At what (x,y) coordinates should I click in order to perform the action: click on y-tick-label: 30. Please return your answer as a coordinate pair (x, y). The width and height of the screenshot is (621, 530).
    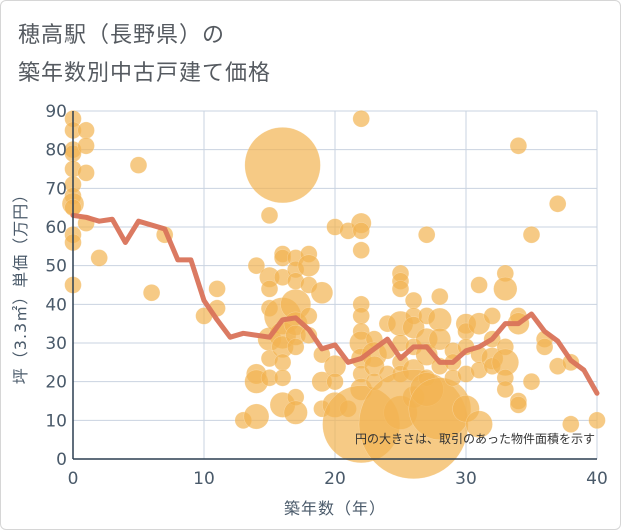
    Looking at the image, I should click on (56, 344).